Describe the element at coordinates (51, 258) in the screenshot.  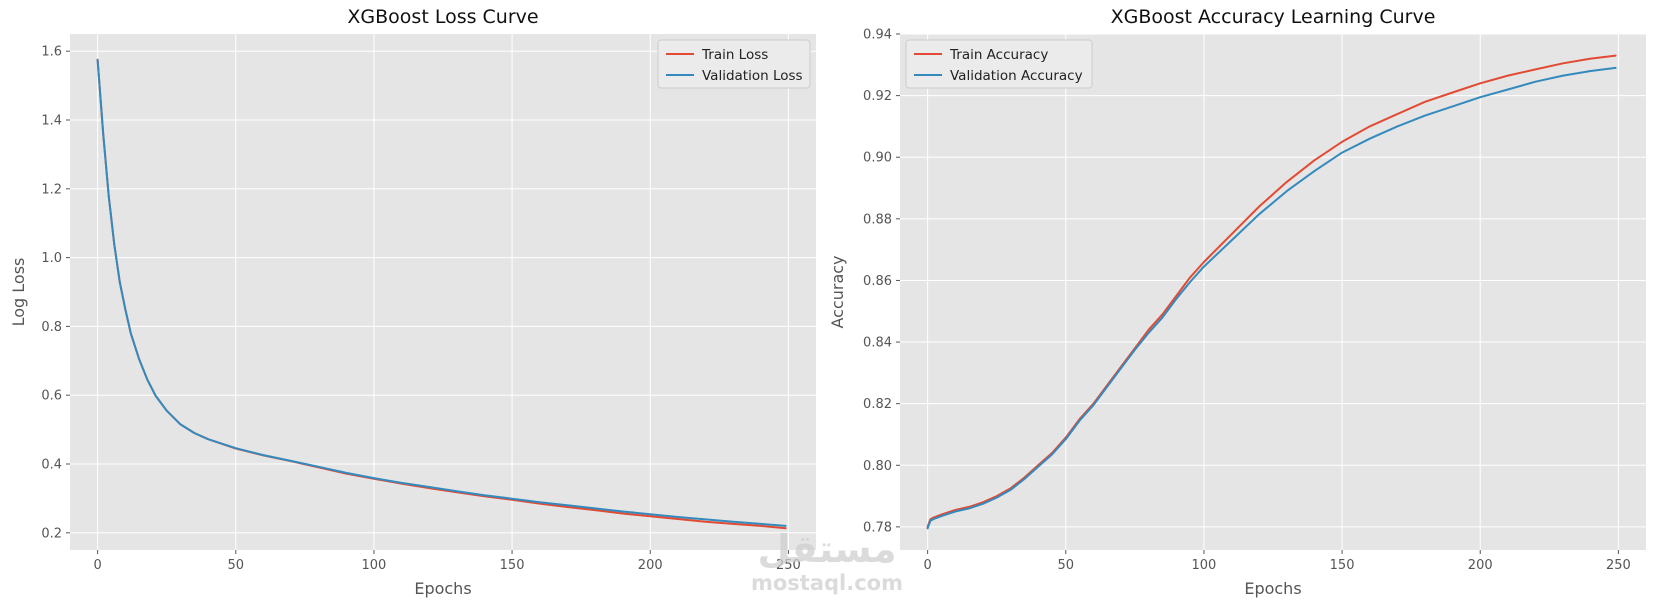
I see `y-tick-label: 1.0` at that location.